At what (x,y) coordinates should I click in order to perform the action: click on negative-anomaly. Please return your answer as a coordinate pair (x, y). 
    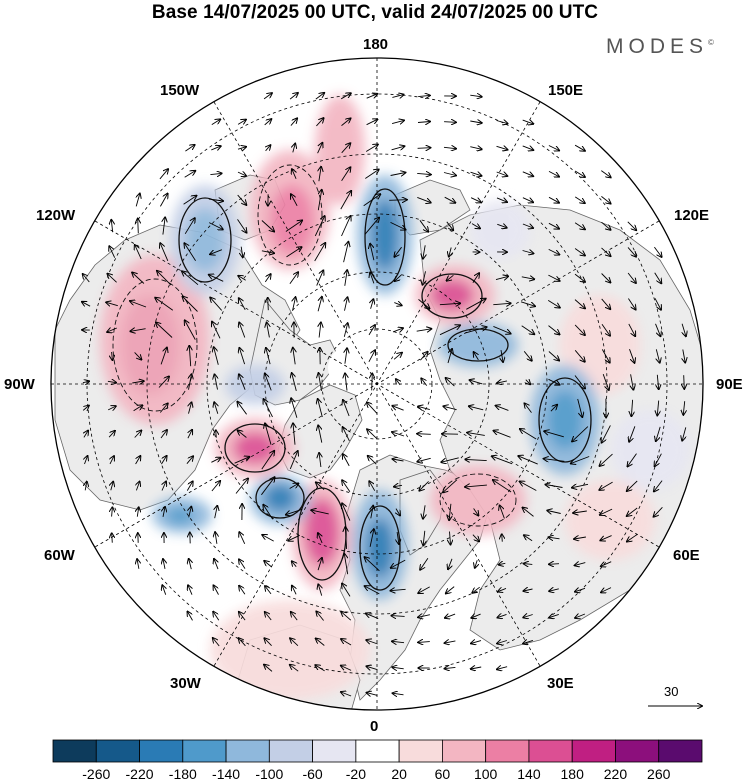
    Looking at the image, I should click on (478, 345).